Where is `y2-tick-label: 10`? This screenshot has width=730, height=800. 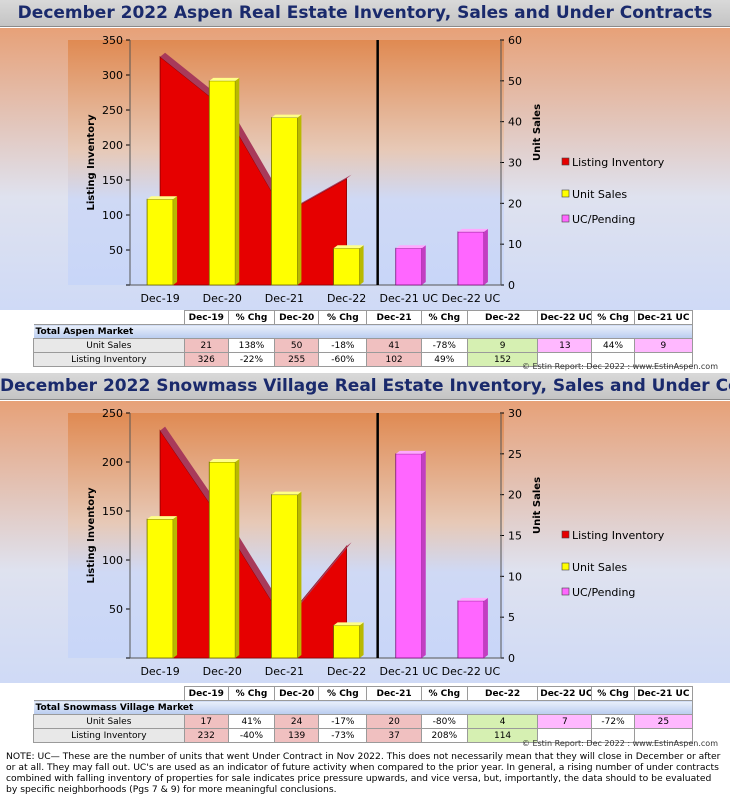
y2-tick-label: 10 is located at coordinates (515, 576).